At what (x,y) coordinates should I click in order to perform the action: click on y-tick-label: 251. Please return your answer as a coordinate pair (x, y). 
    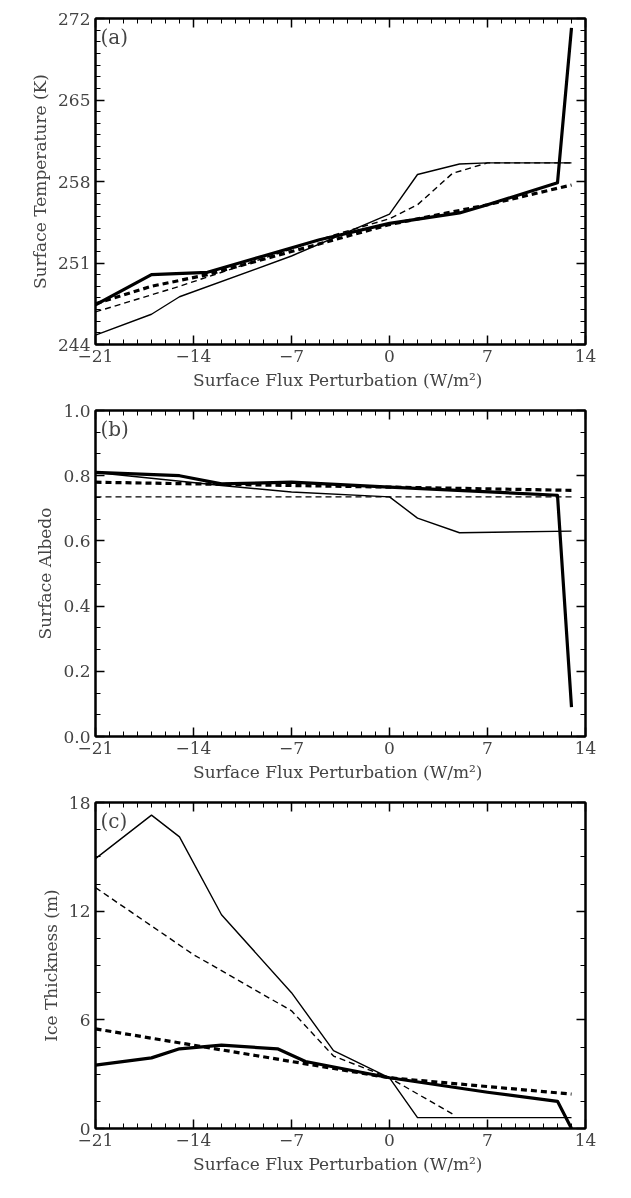
    Looking at the image, I should click on (74, 263).